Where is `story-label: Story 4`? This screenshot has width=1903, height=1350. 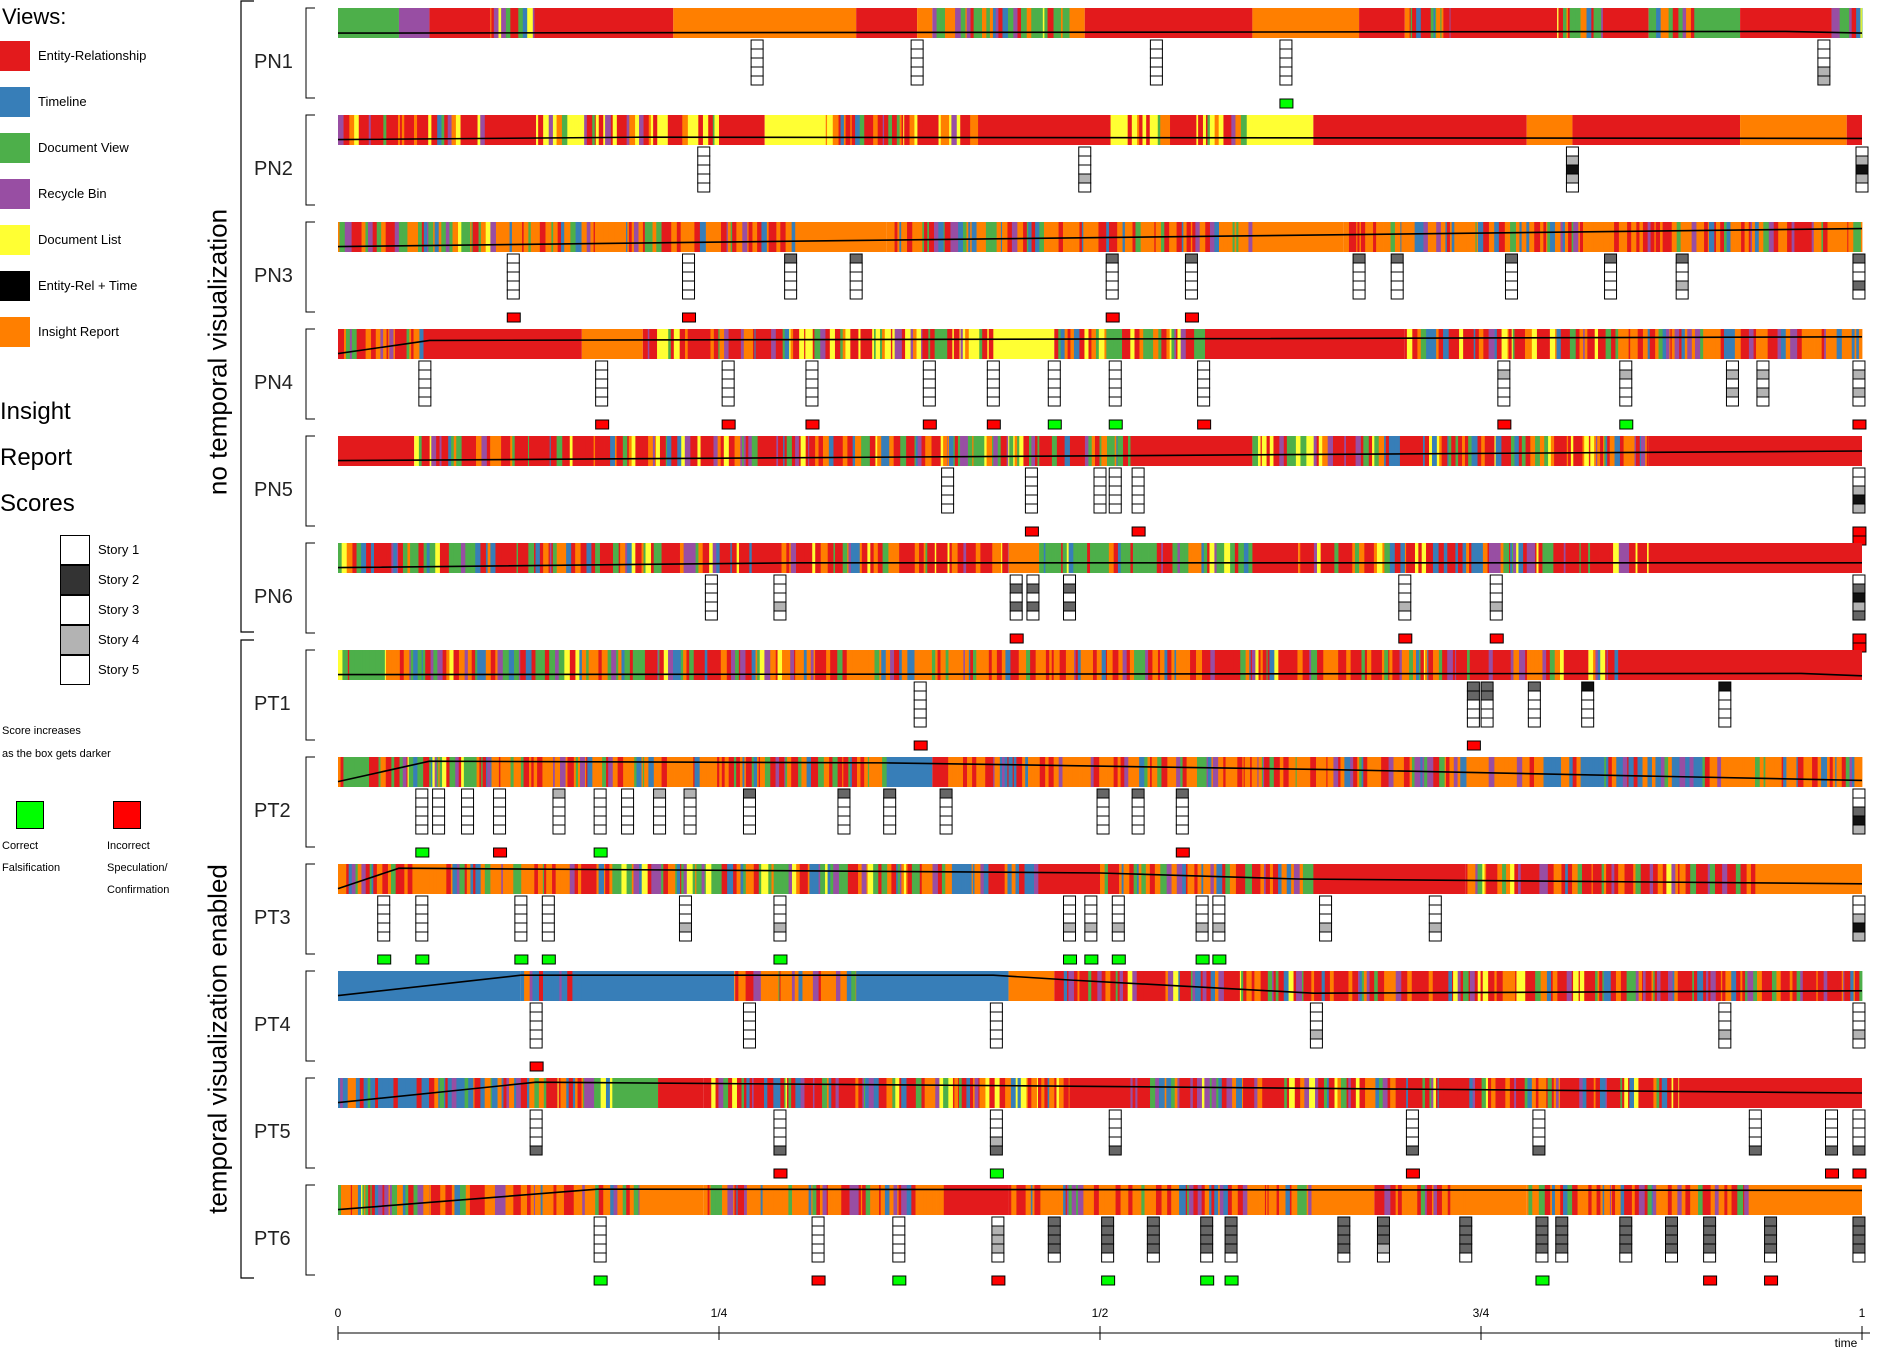 story-label: Story 4 is located at coordinates (119, 639).